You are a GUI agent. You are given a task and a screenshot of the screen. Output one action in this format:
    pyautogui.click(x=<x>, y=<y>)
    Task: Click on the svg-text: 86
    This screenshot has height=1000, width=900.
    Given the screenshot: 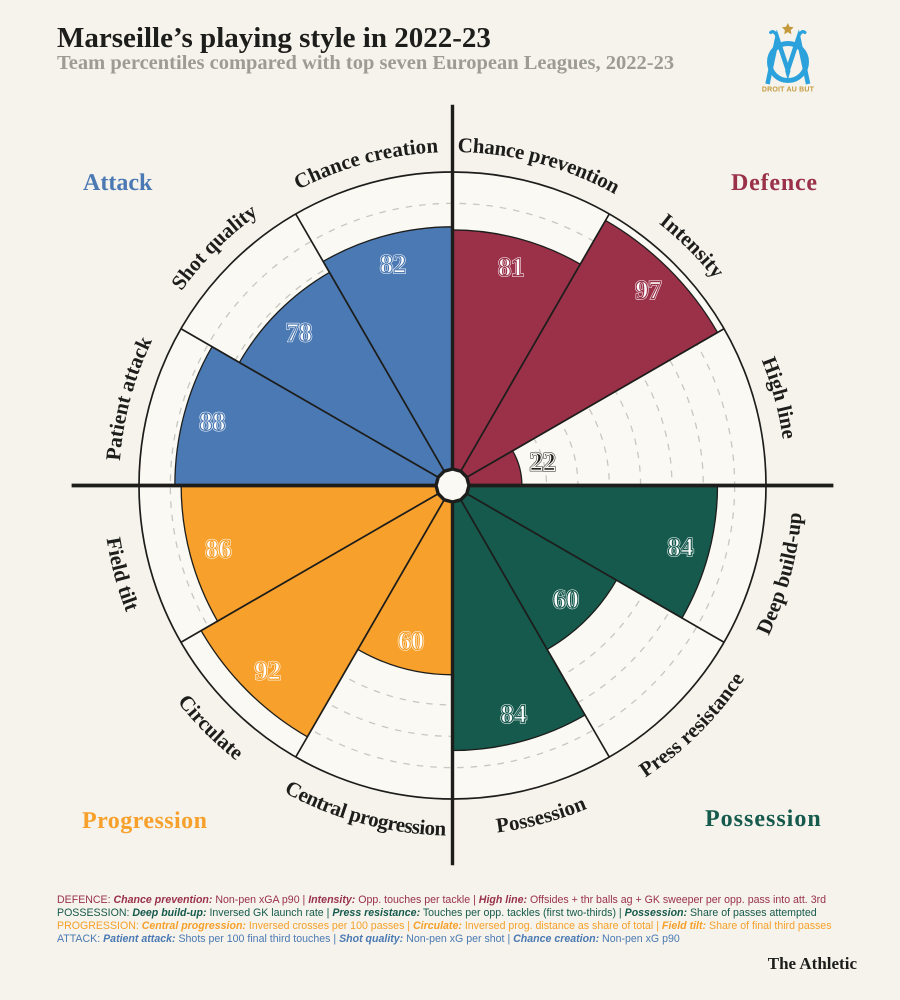 What is the action you would take?
    pyautogui.click(x=218, y=548)
    